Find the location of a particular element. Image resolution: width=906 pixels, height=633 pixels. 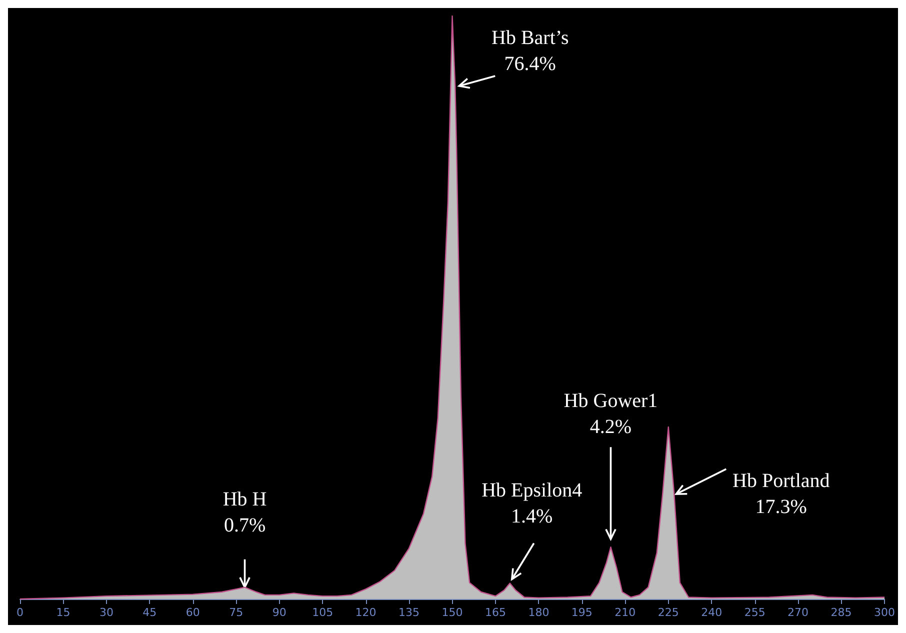

x-tick-label: 180 is located at coordinates (539, 612).